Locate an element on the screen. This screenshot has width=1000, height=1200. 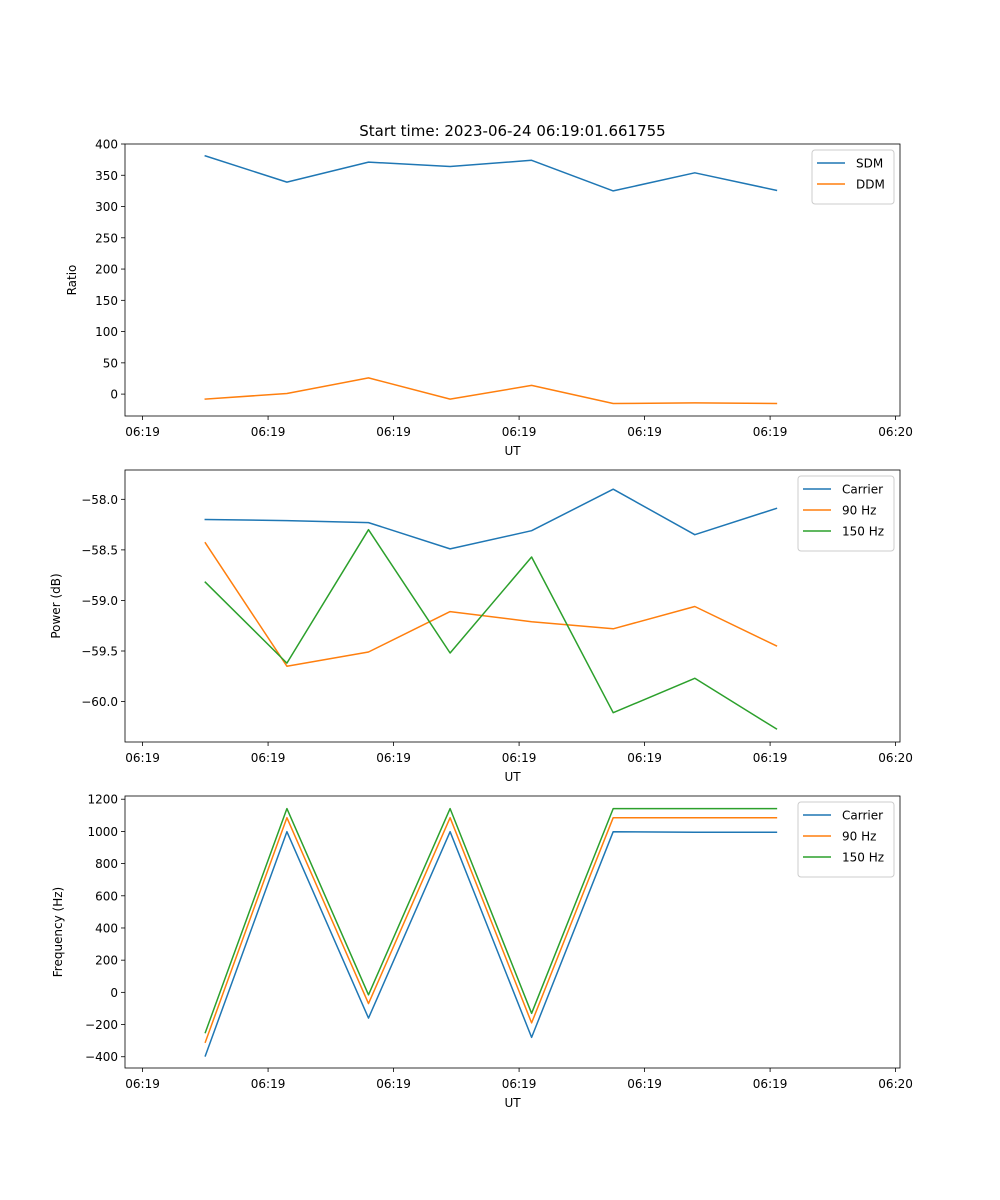
chart-power-x-axis-label: UT is located at coordinates (512, 777).